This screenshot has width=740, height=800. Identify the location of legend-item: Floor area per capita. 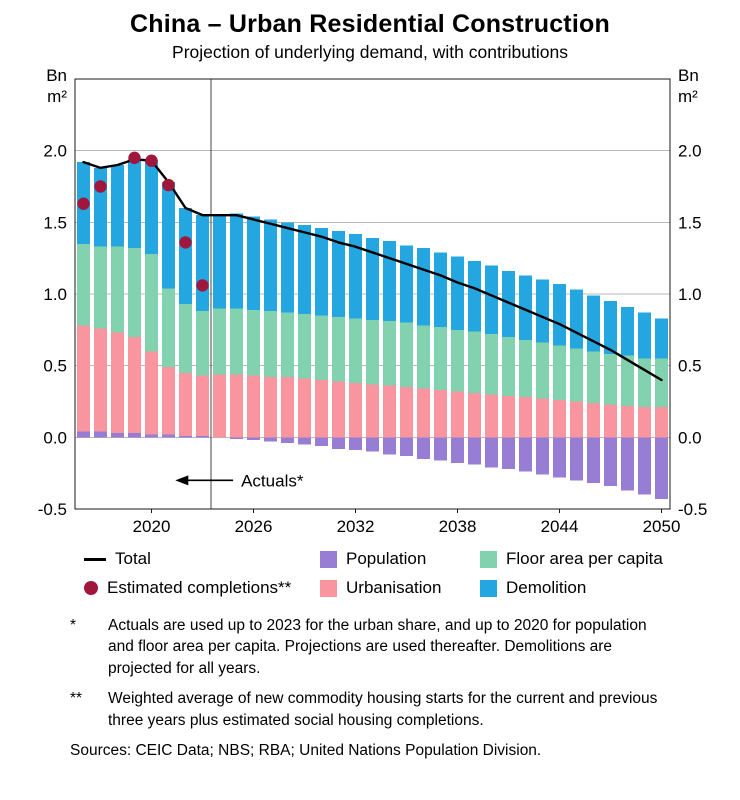
(610, 559).